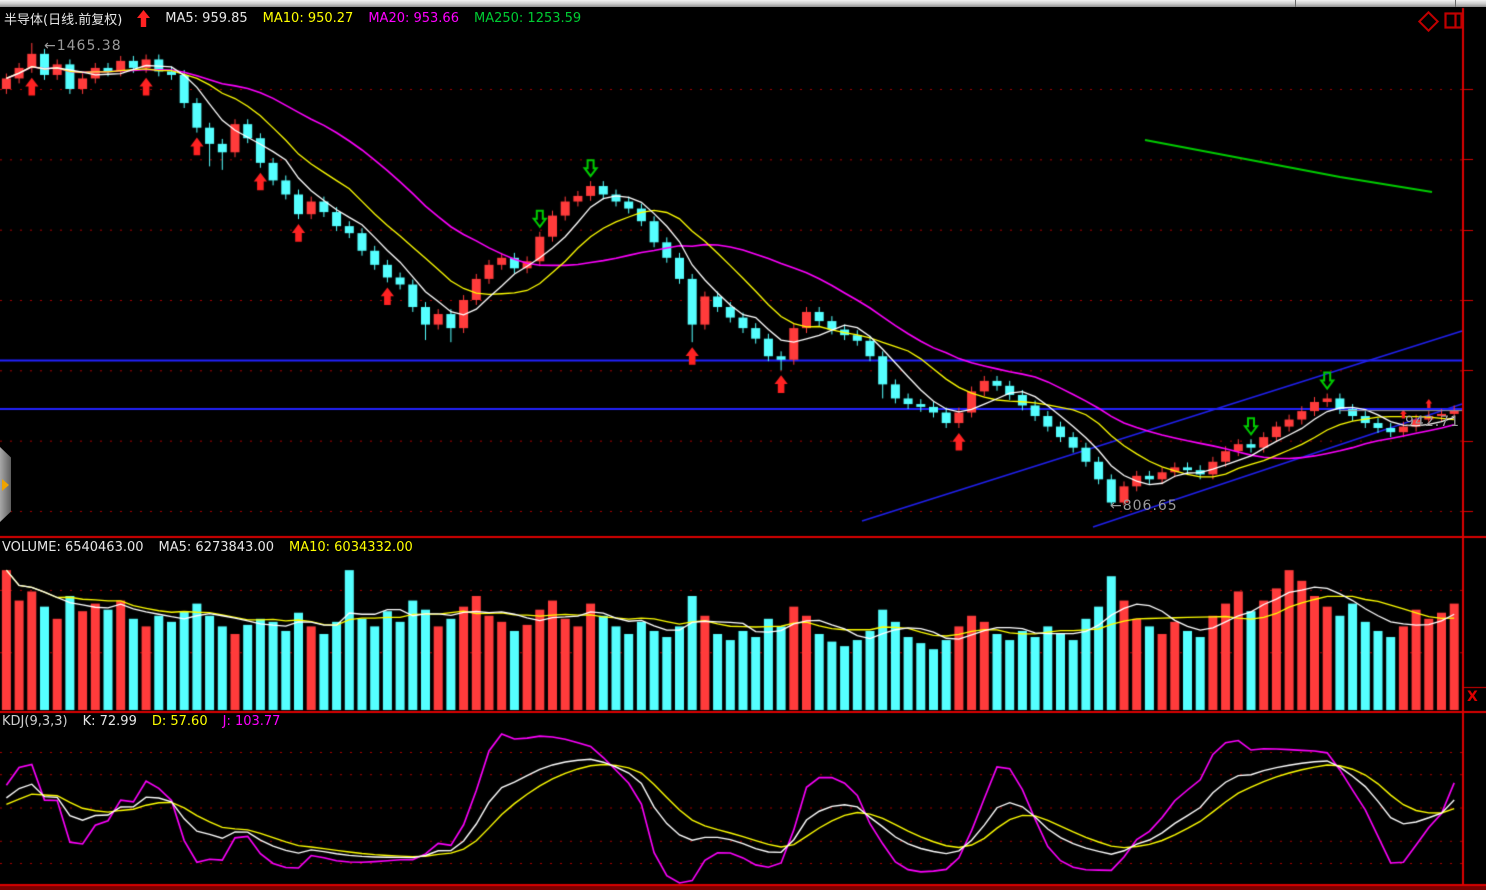  I want to click on kdj-k-label: K: 72.99, so click(109, 721).